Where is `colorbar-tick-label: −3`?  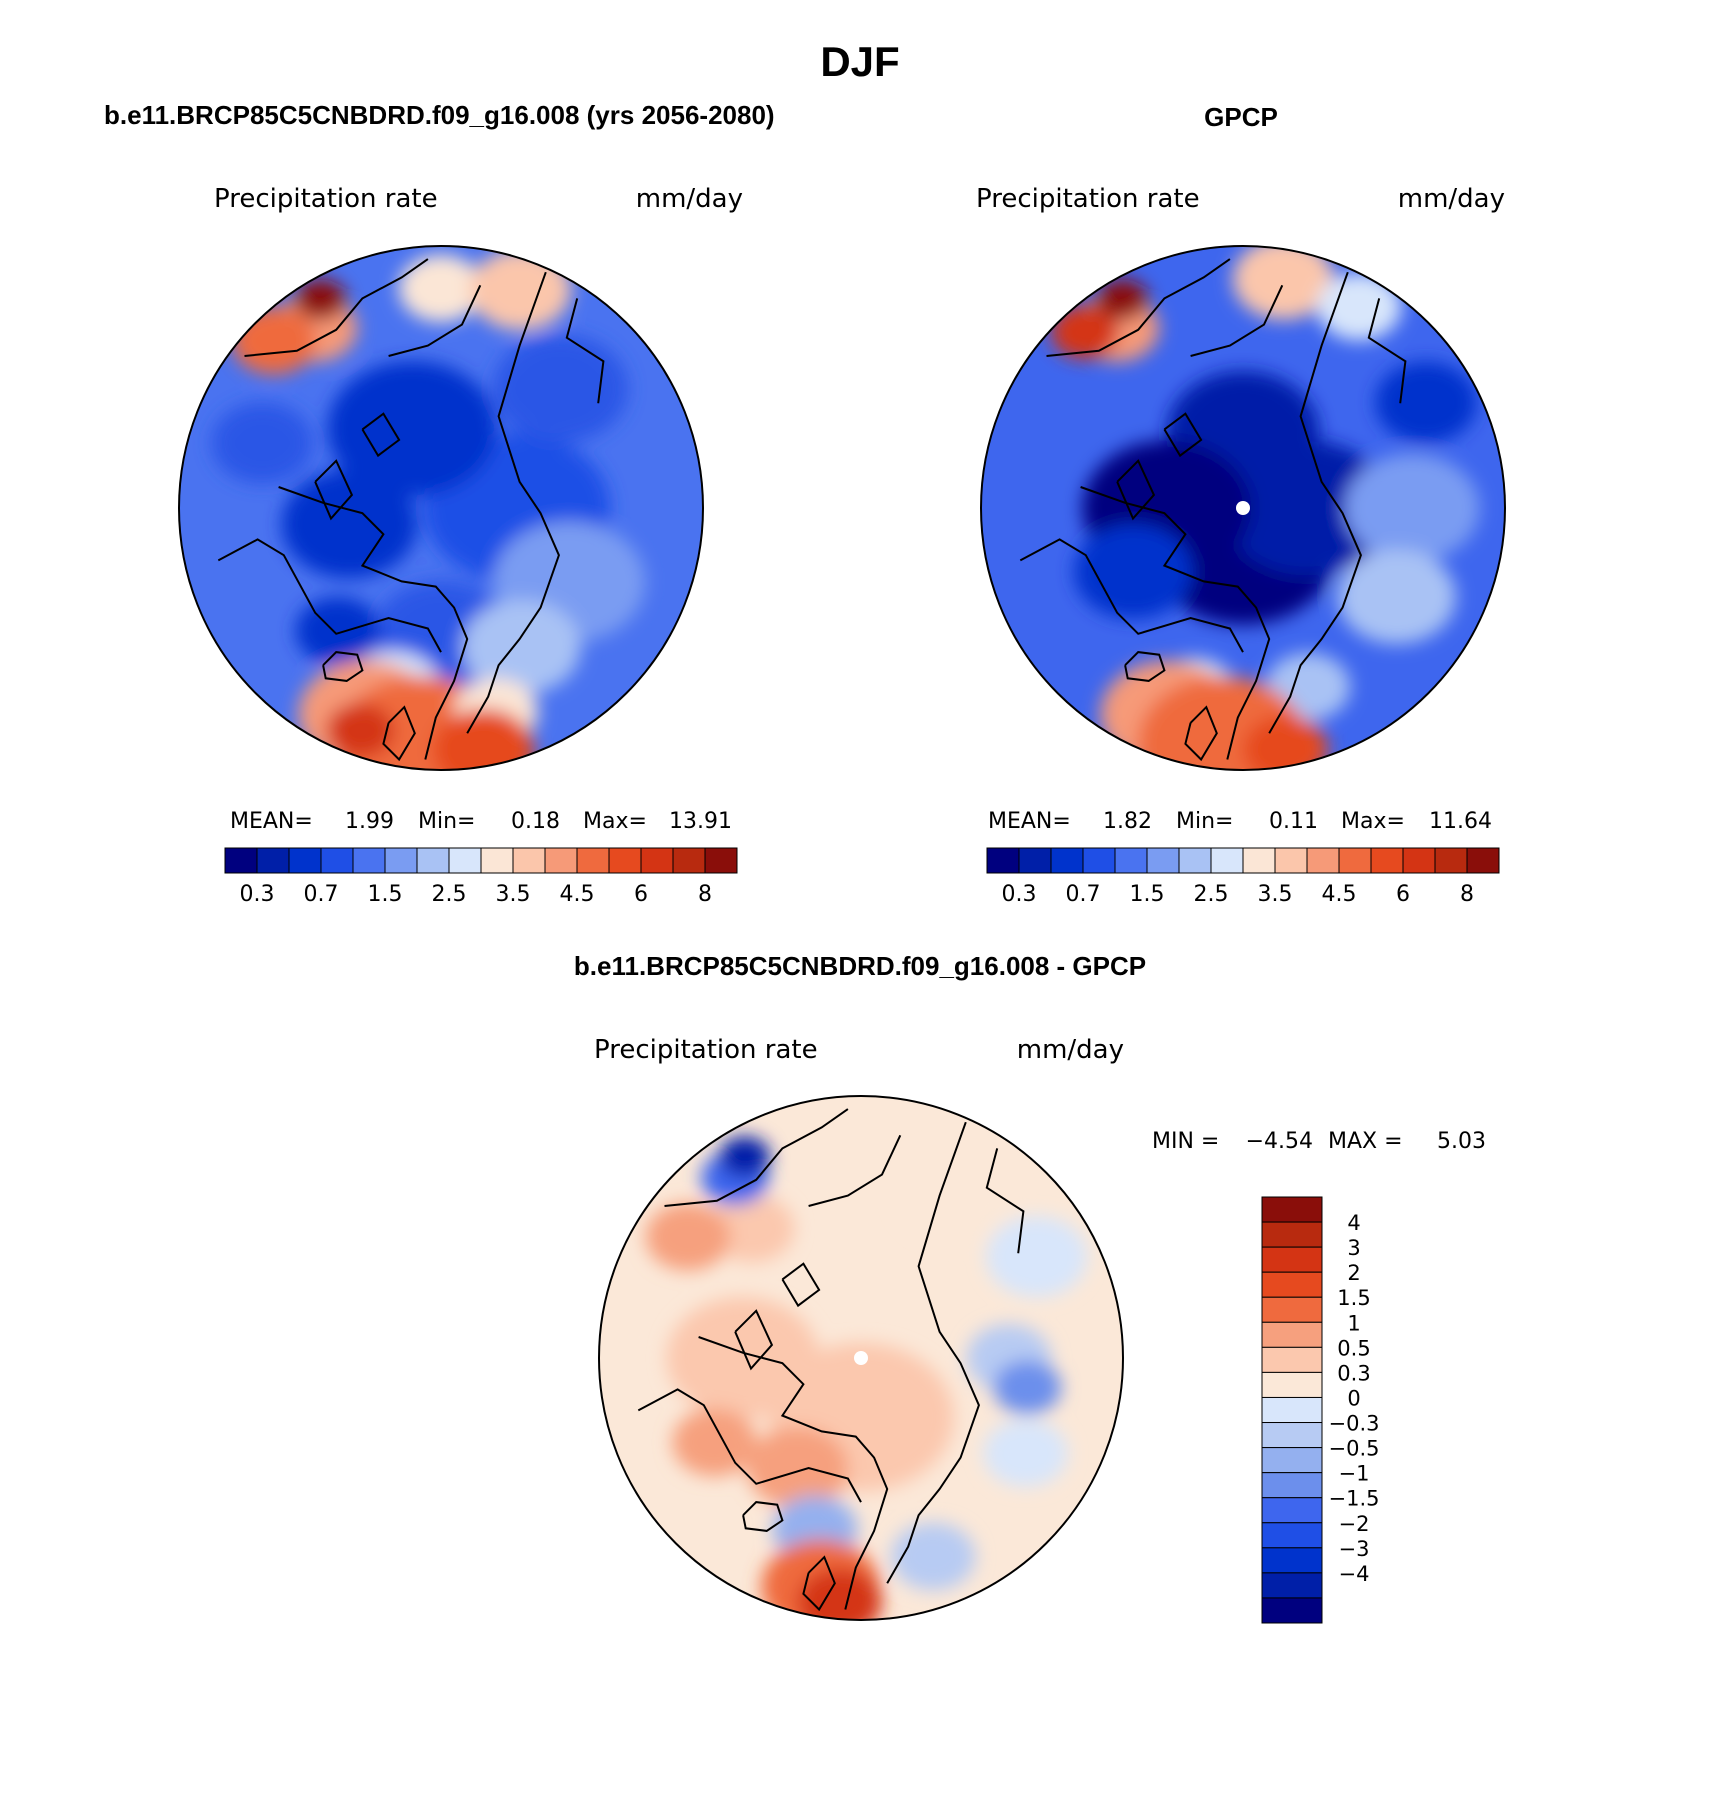 colorbar-tick-label: −3 is located at coordinates (1354, 1549).